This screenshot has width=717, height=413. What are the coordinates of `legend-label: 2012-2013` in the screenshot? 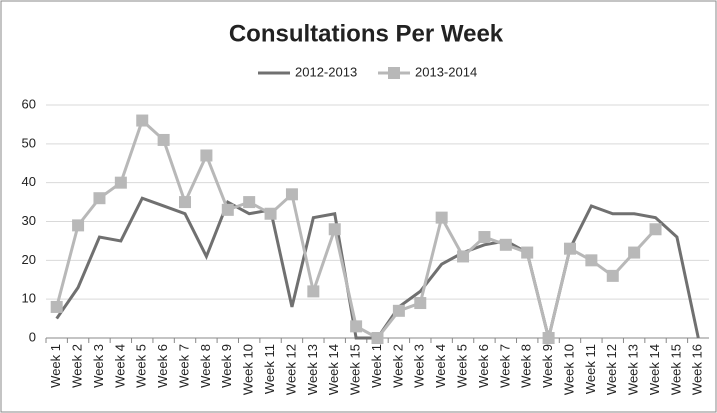 It's located at (326, 71).